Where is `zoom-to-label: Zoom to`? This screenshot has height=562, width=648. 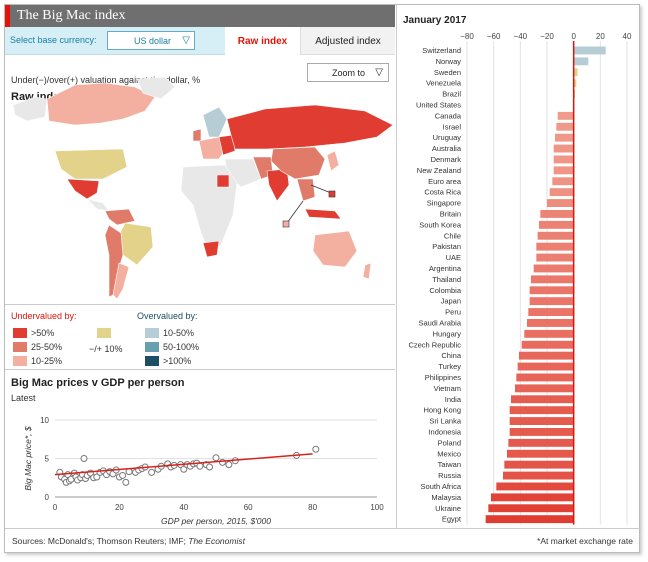
zoom-to-label: Zoom to is located at coordinates (349, 73).